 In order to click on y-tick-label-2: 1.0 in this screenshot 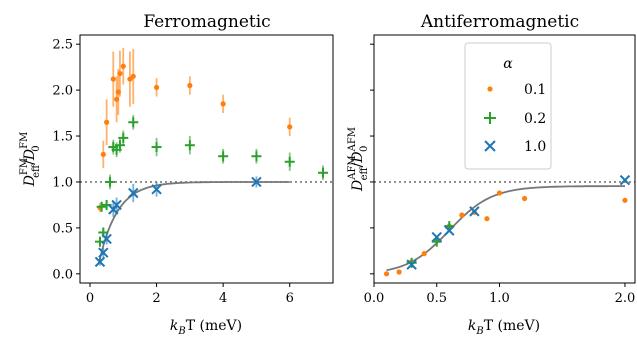, I will do `click(62, 182)`.